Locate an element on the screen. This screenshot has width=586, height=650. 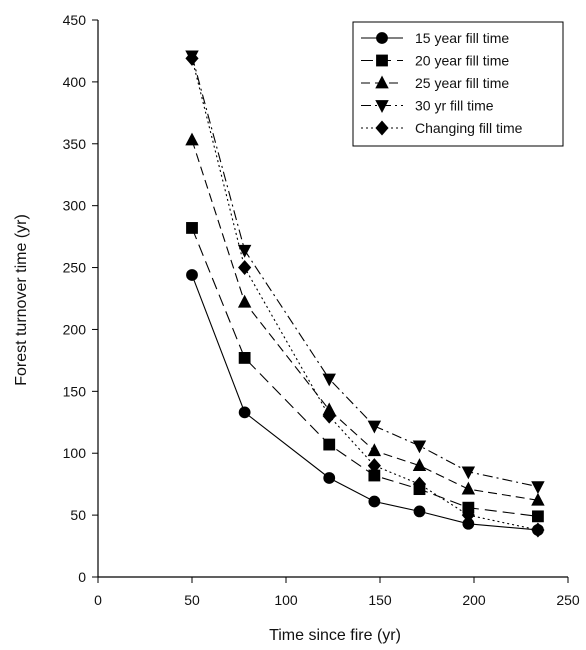
legend-item: 15 year fill time is located at coordinates (435, 38).